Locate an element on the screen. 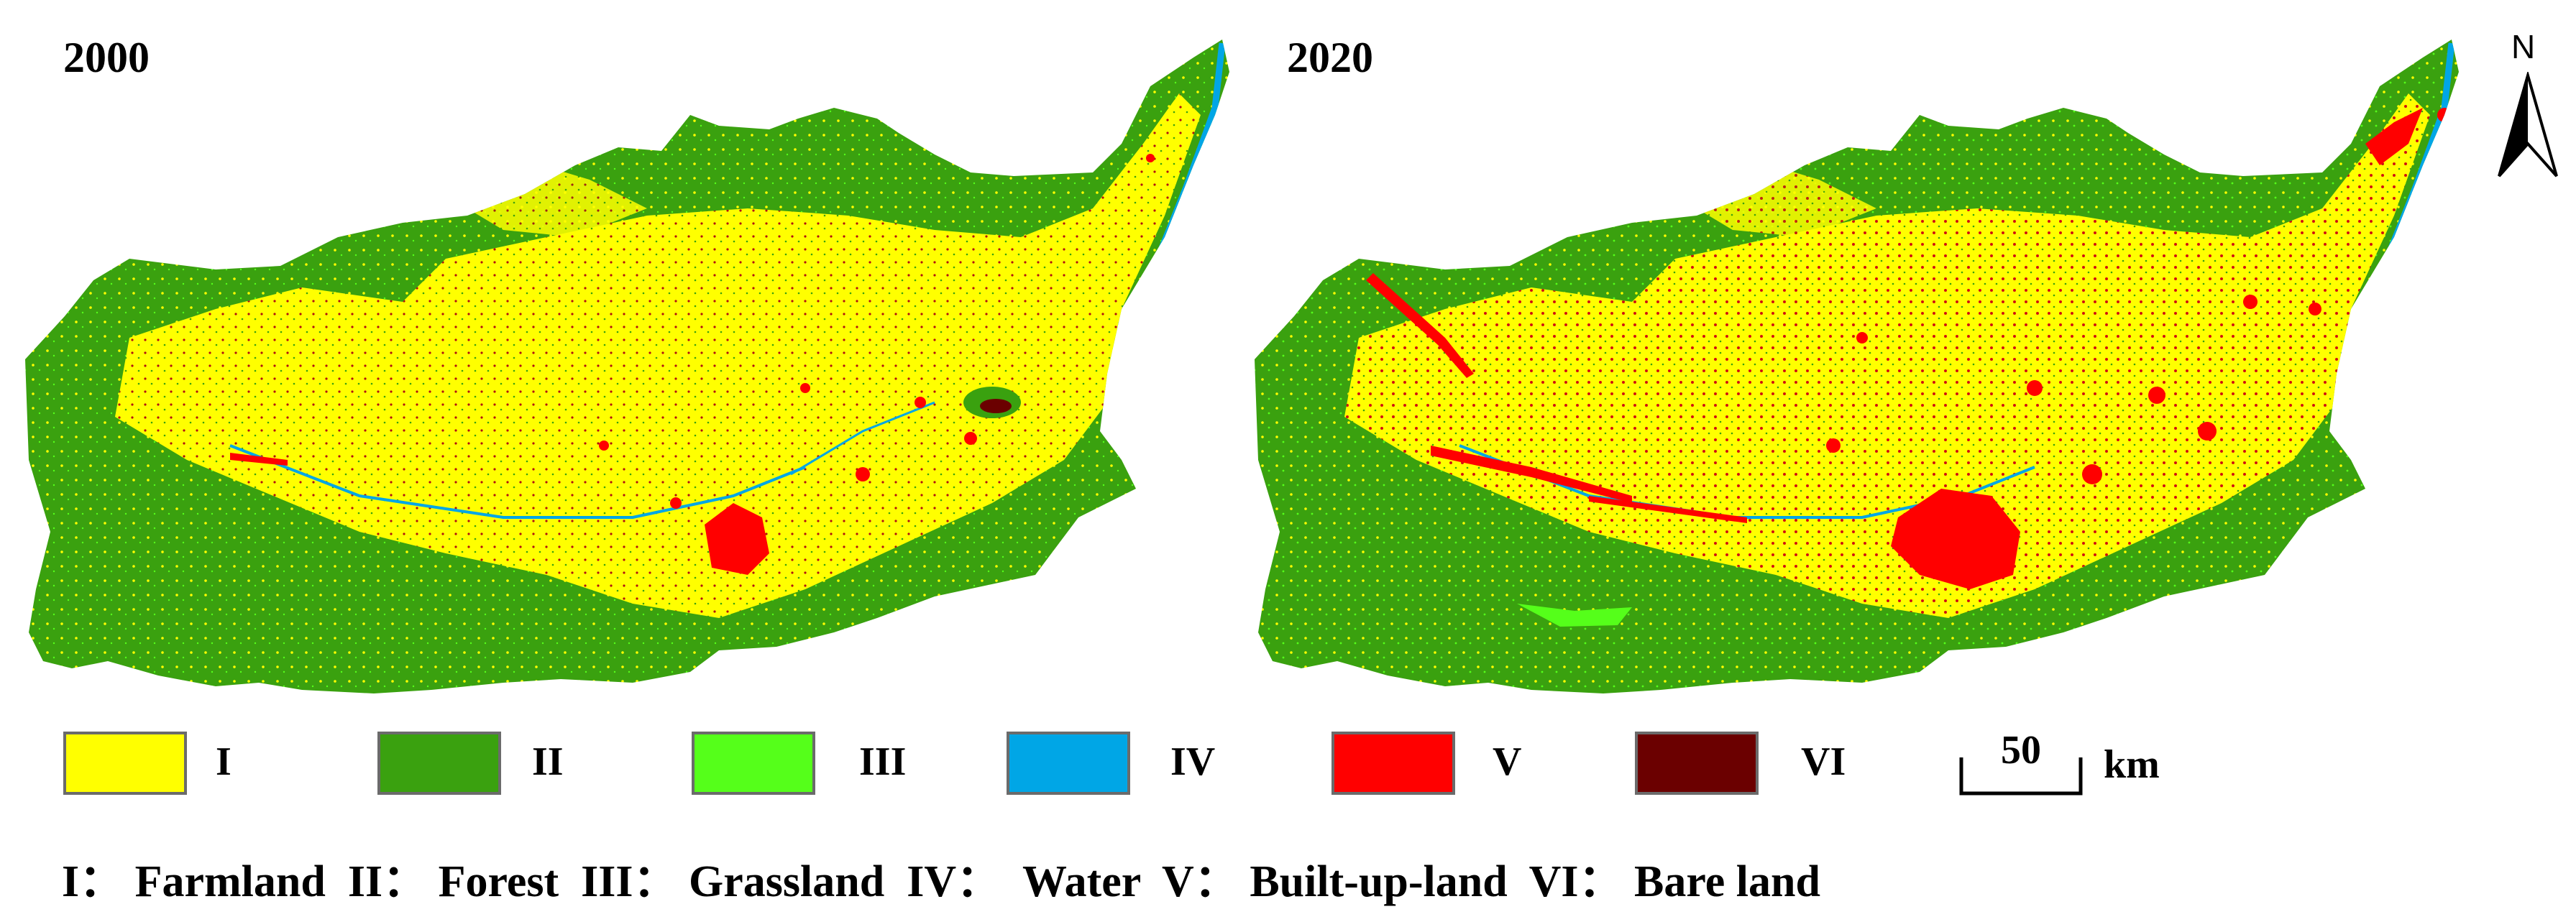 The image size is (2576, 922). legend-label-forest: II is located at coordinates (548, 761).